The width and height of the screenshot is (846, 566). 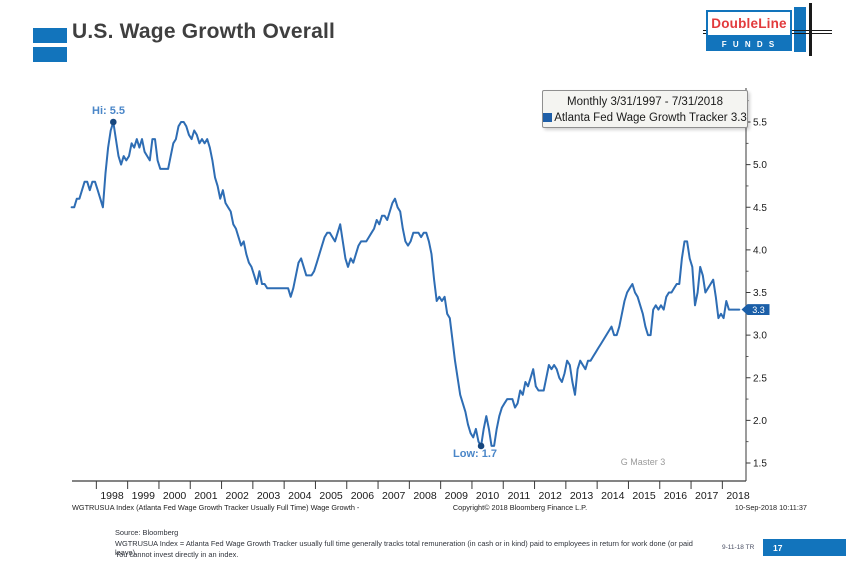 I want to click on svg-text: 5.5, so click(x=760, y=123).